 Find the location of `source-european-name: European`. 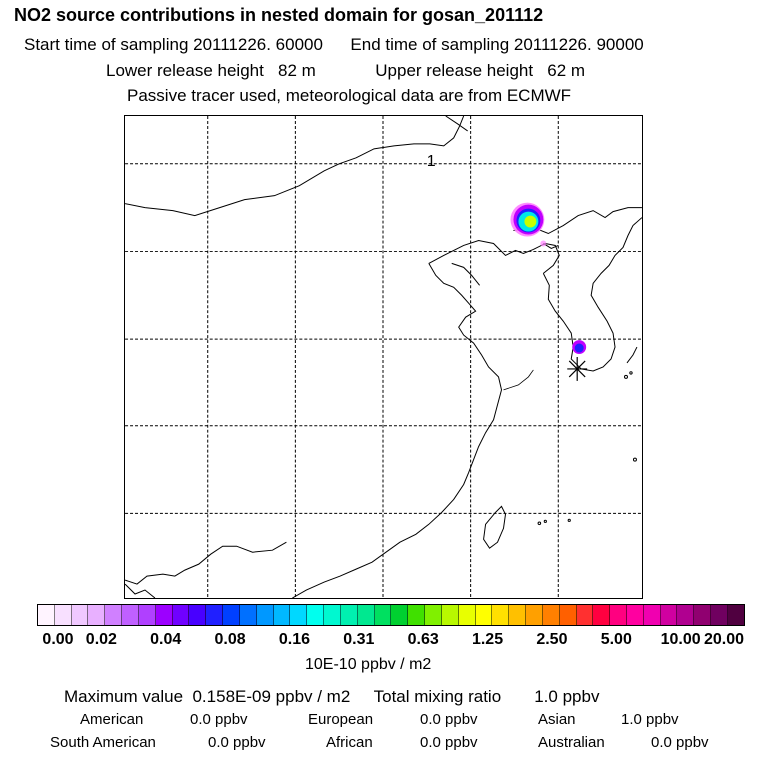

source-european-name: European is located at coordinates (341, 719).